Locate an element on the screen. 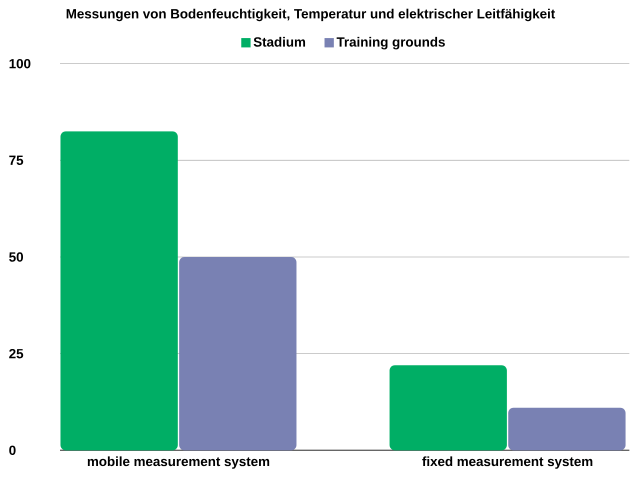  y-tick-label: 100 is located at coordinates (20, 63).